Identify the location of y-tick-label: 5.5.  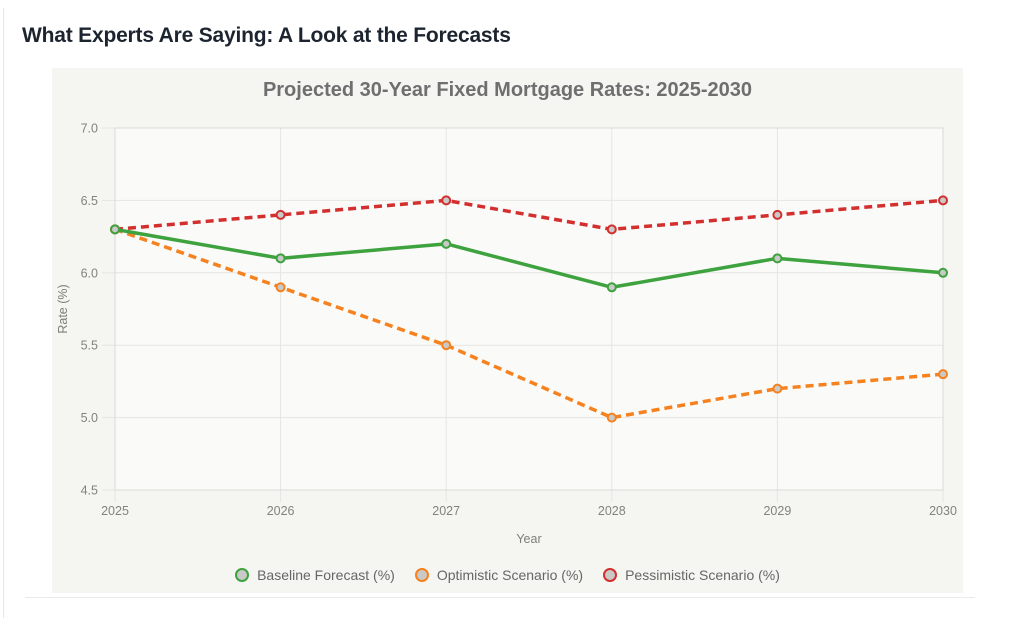
(89, 346).